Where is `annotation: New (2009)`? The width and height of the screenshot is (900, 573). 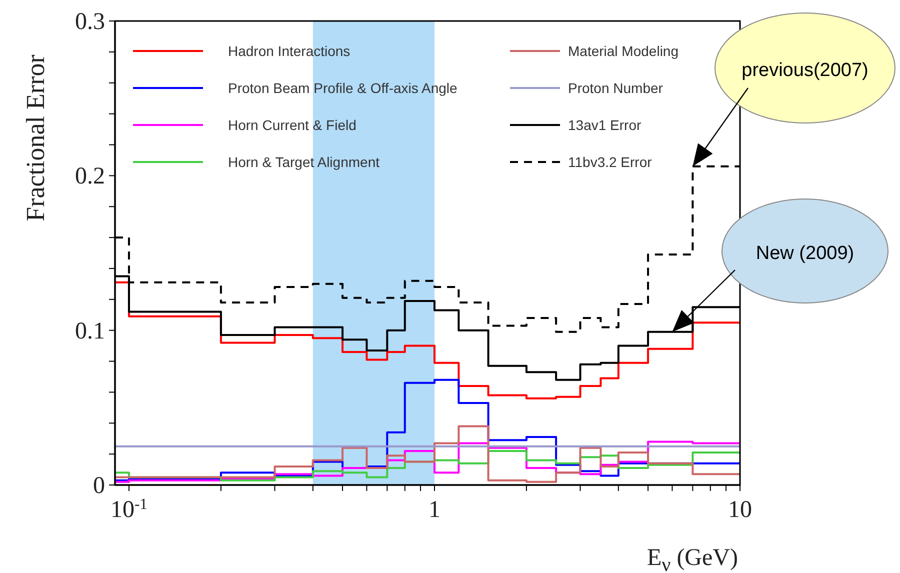
annotation: New (2009) is located at coordinates (805, 253).